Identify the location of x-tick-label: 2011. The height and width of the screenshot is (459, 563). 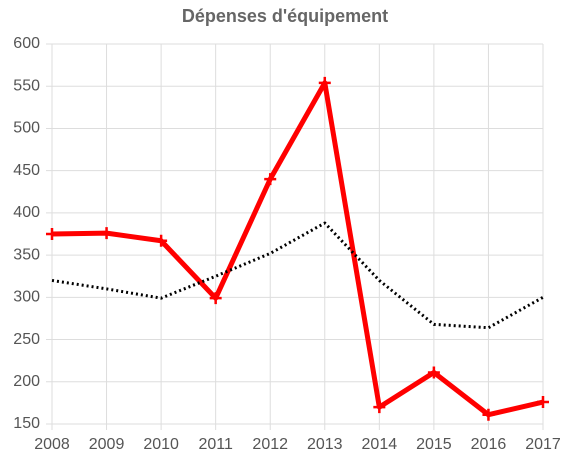
(215, 444).